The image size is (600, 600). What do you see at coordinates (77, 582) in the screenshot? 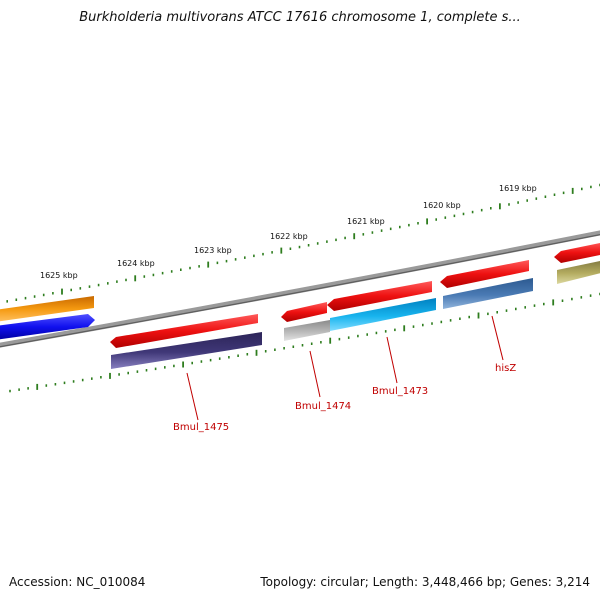
I see `accession-text: Accession: NC_010084` at bounding box center [77, 582].